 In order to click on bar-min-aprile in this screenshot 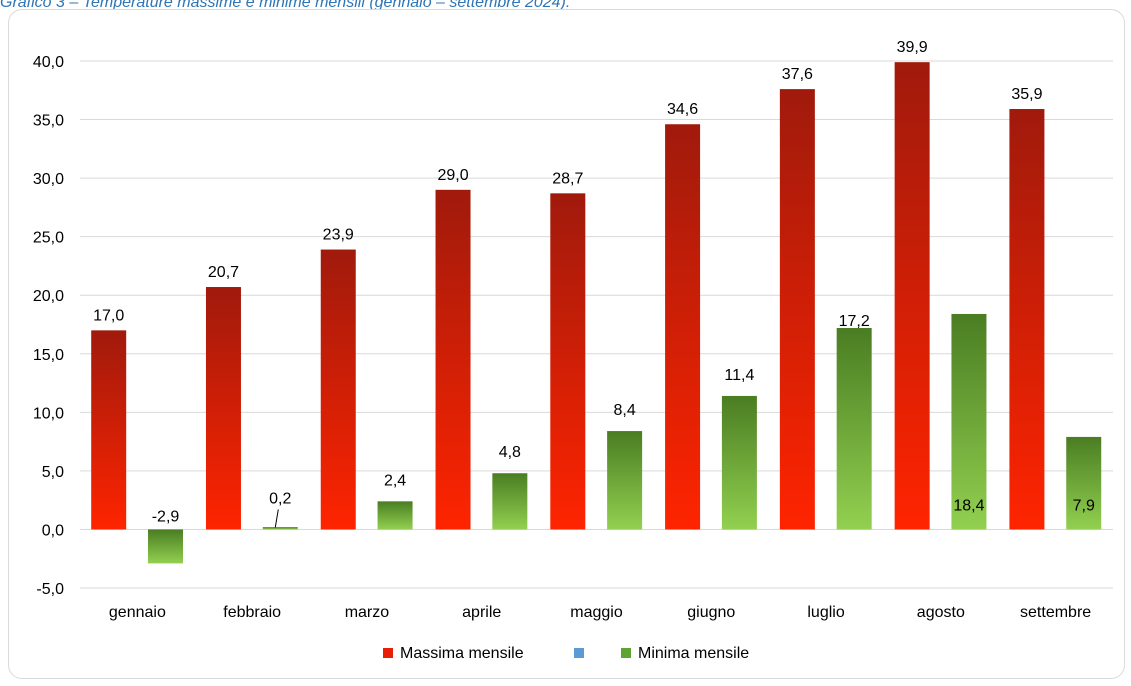, I will do `click(510, 501)`.